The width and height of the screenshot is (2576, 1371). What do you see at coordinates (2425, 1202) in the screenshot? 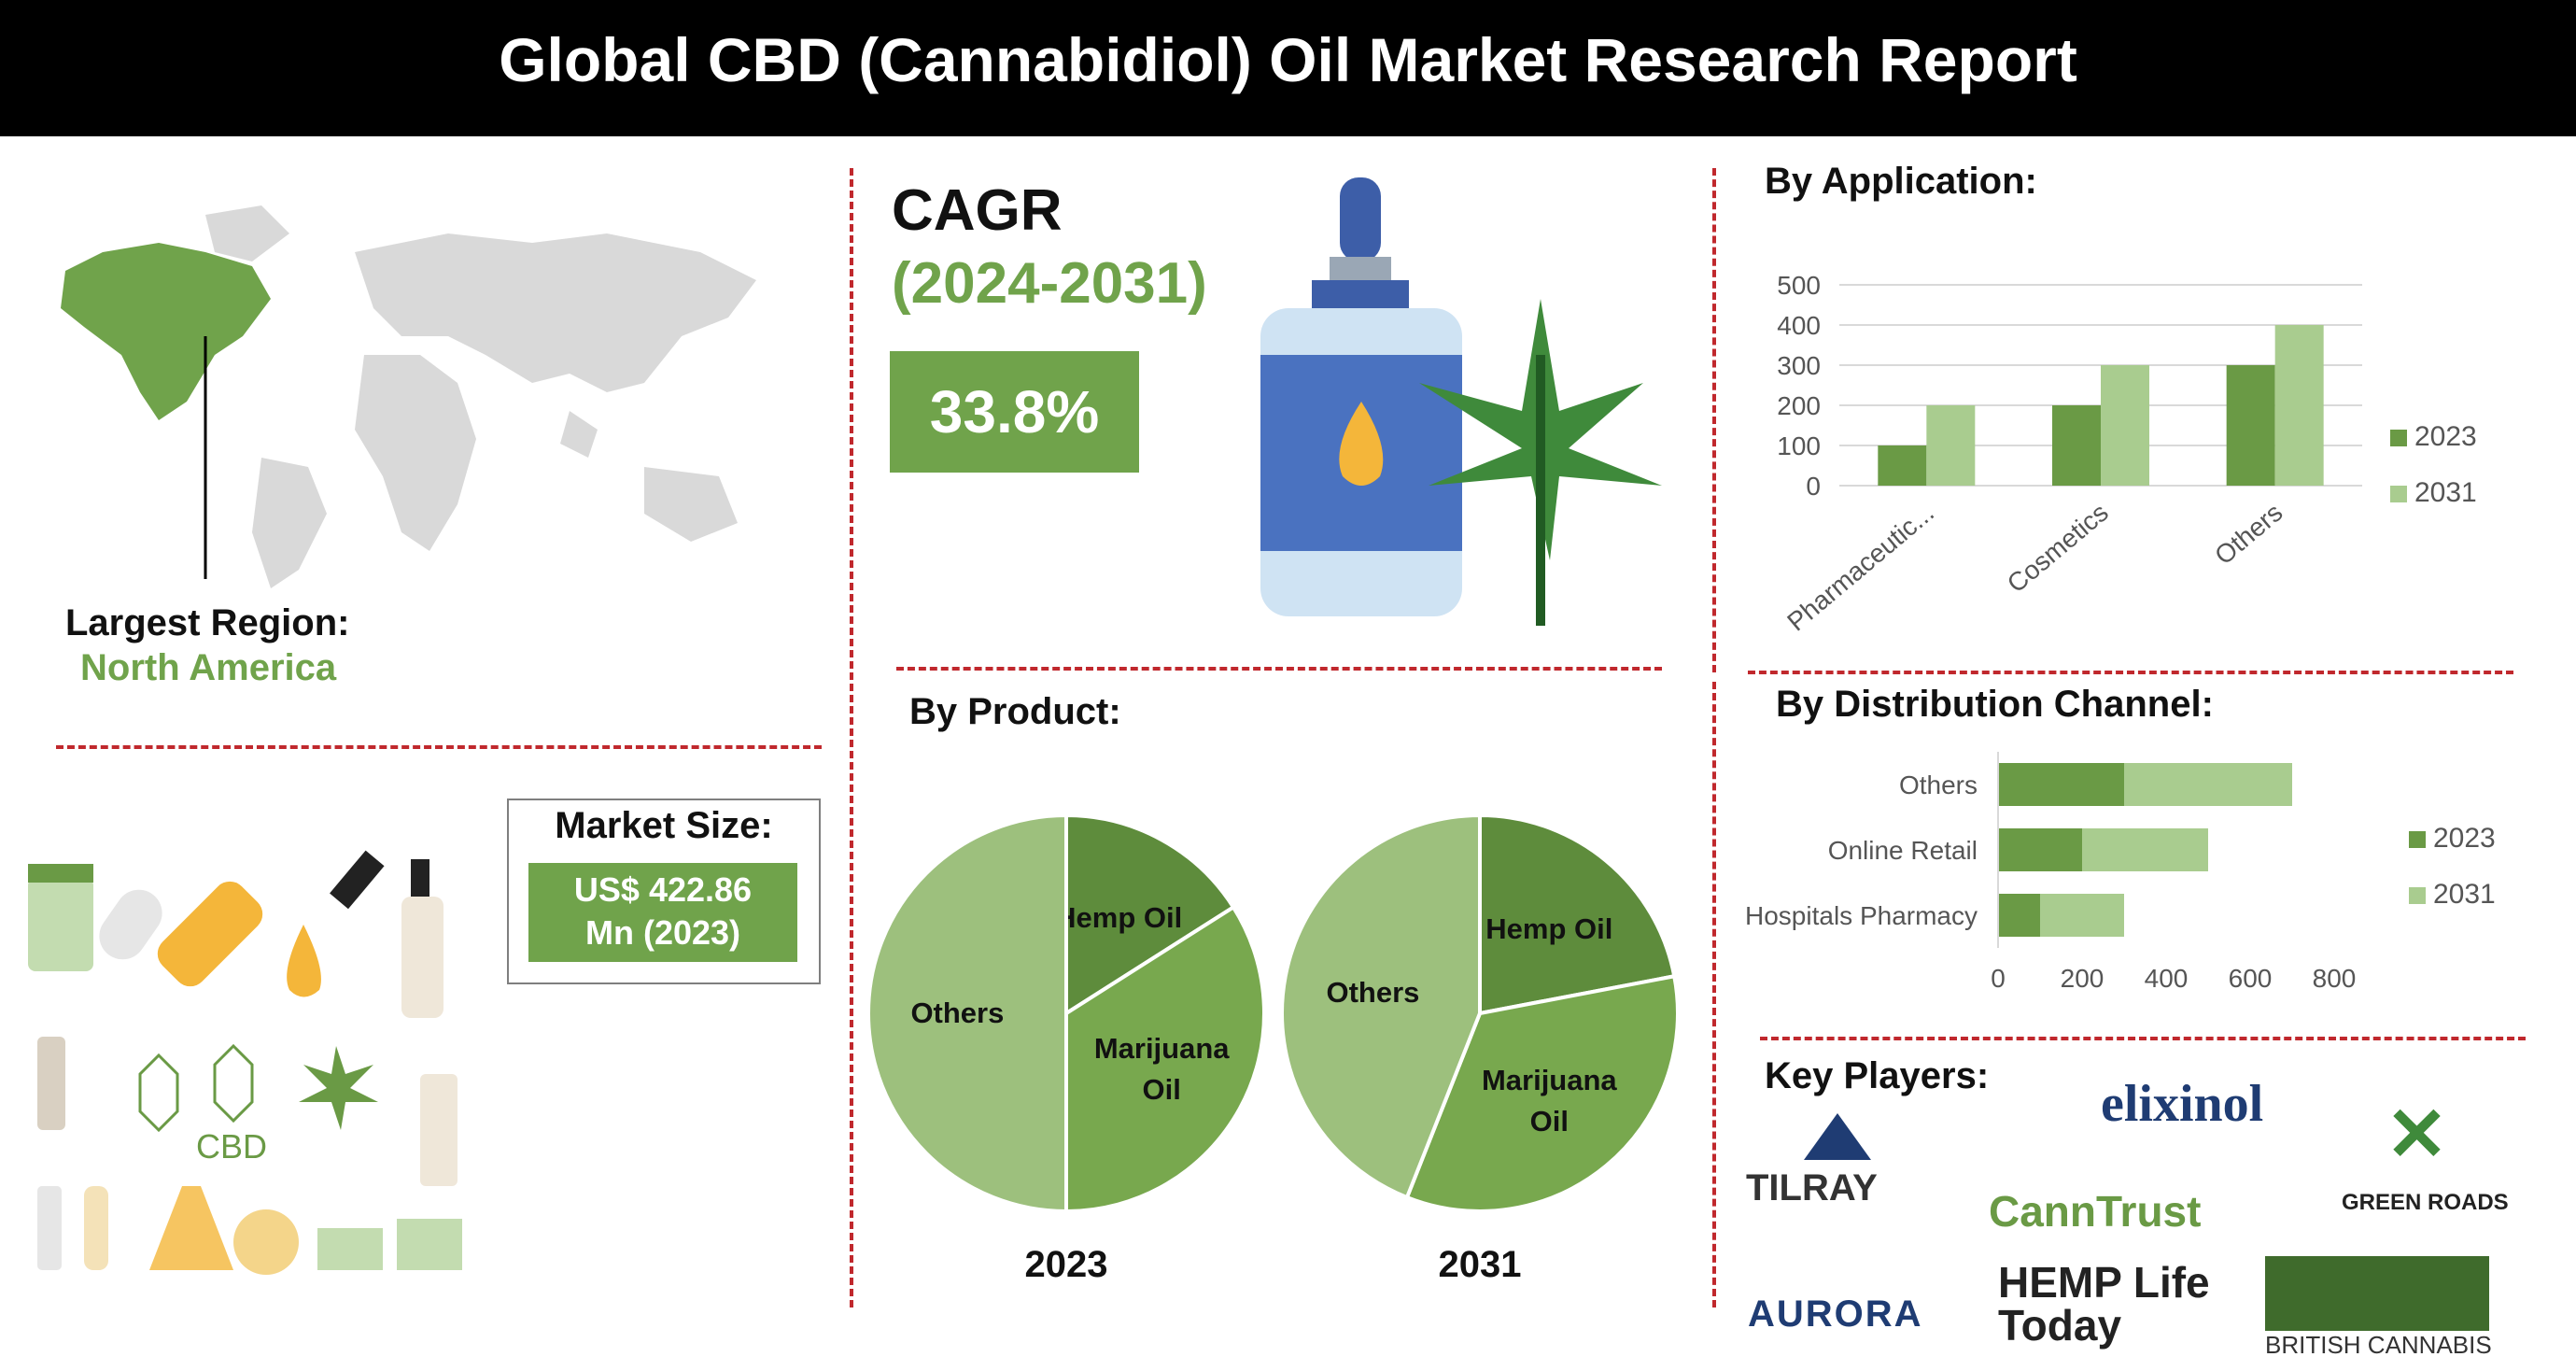
I see `logo-green-roads: GREEN ROADS` at bounding box center [2425, 1202].